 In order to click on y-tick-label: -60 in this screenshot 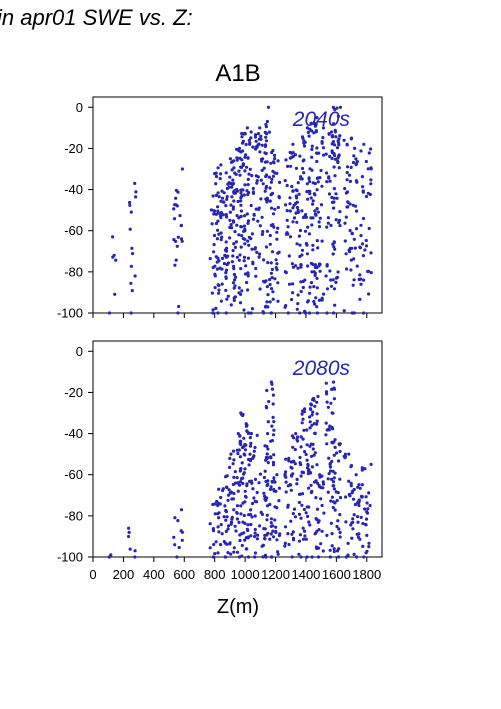, I will do `click(73, 474)`.